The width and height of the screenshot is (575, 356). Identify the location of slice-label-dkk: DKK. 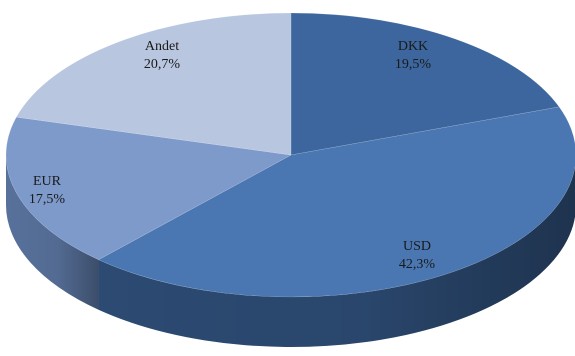
(413, 46).